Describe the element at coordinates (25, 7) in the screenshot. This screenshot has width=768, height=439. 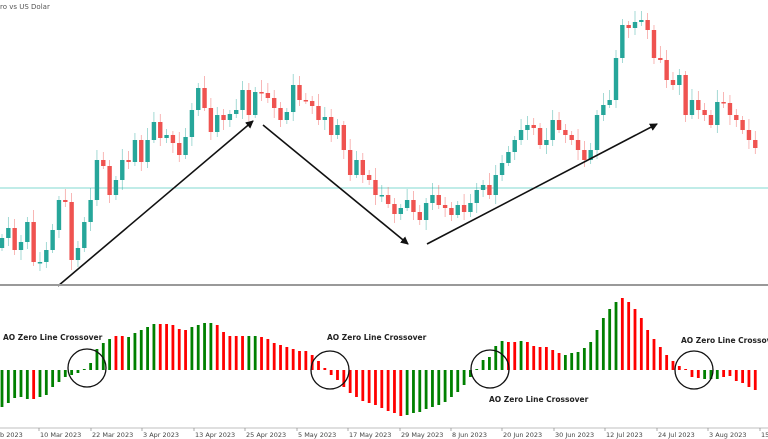
I see `chart-title: ro vs US Dolar` at that location.